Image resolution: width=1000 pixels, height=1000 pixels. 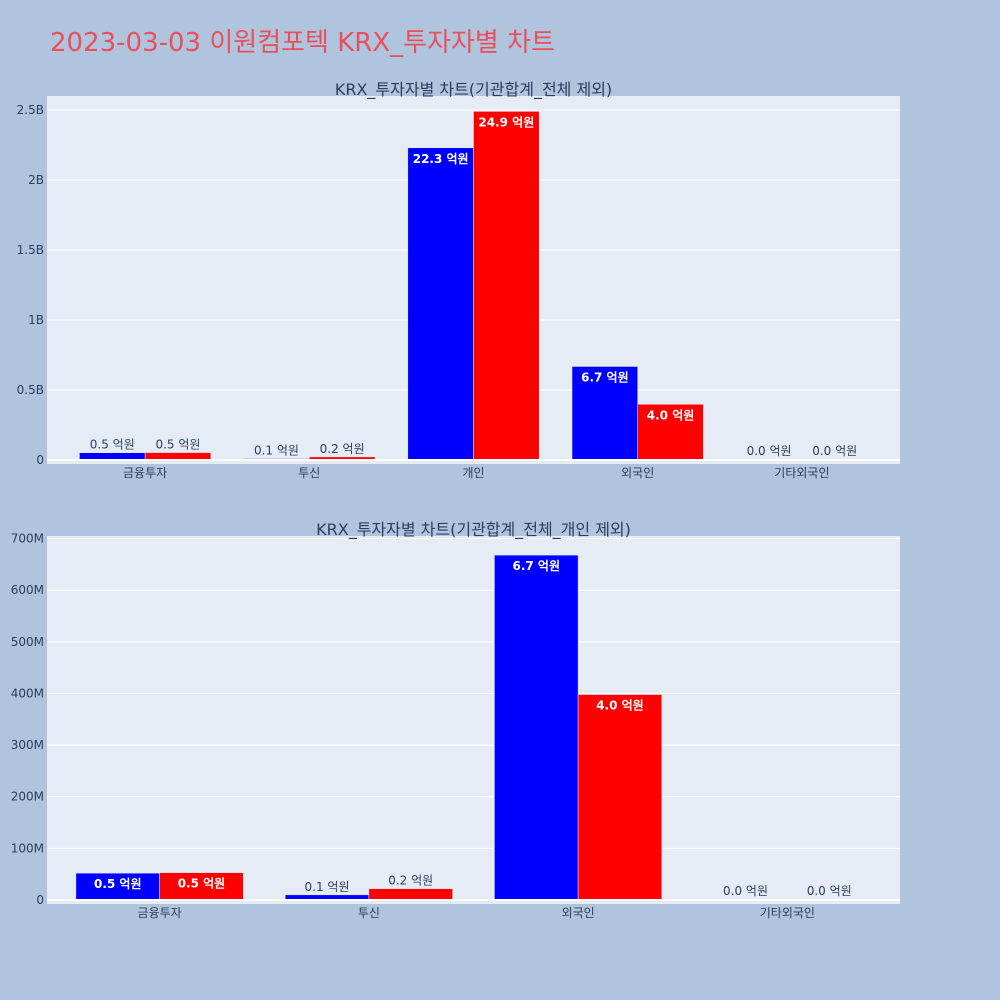 What do you see at coordinates (36, 320) in the screenshot?
I see `y-tick-label: 1B` at bounding box center [36, 320].